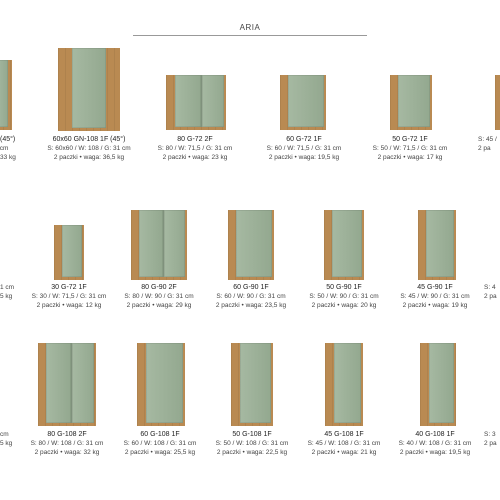  What do you see at coordinates (489, 144) in the screenshot?
I see `product-card: S: 45 / 2 pa` at bounding box center [489, 144].